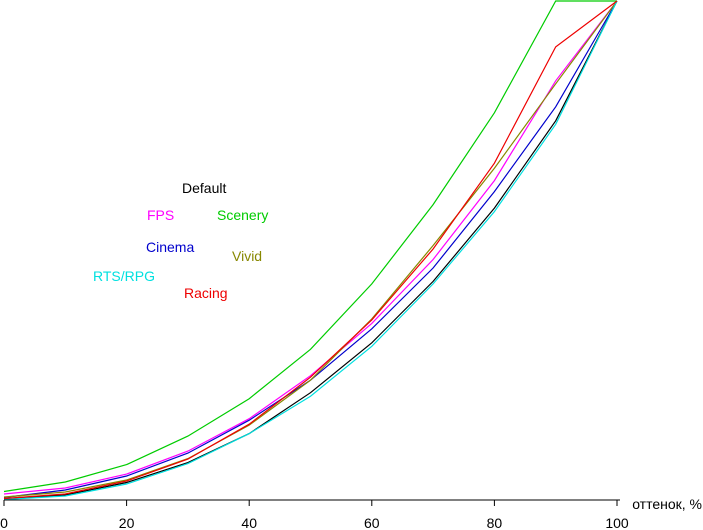 The height and width of the screenshot is (530, 703). I want to click on legend-label-racing: Racing, so click(206, 293).